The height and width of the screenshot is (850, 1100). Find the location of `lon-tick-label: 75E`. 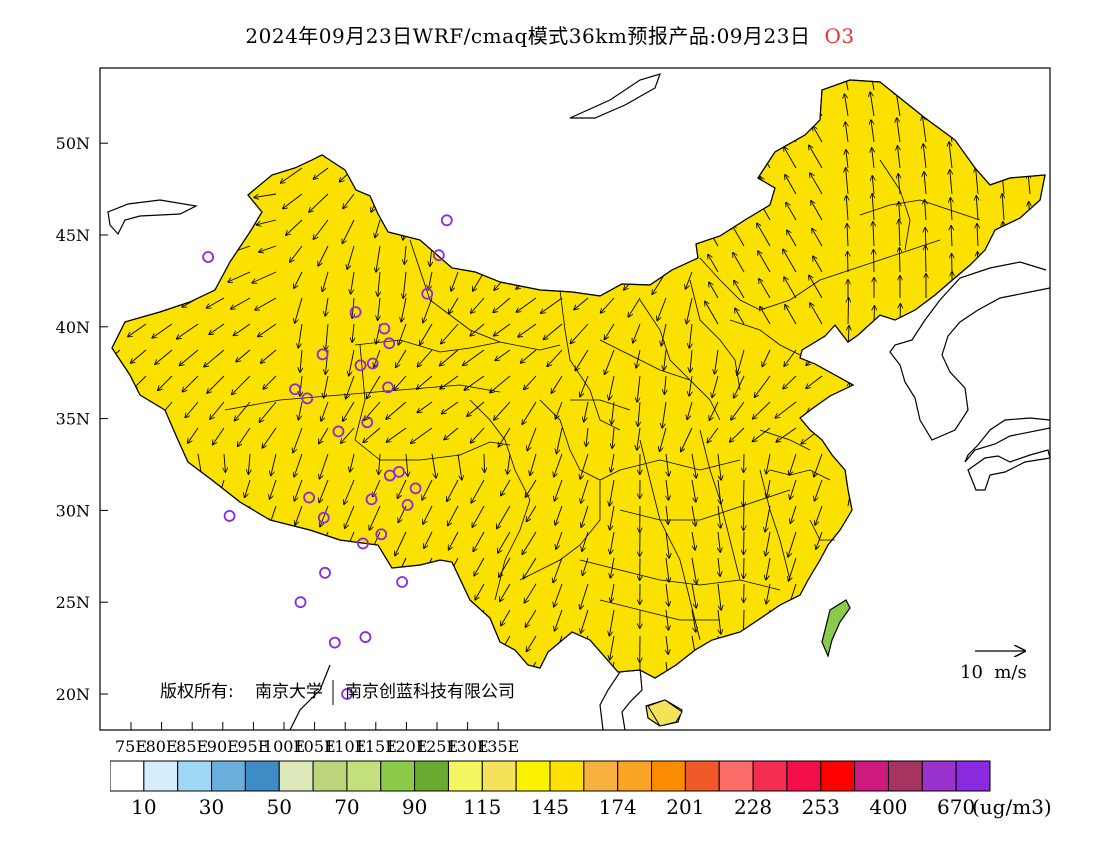

lon-tick-label: 75E is located at coordinates (131, 746).